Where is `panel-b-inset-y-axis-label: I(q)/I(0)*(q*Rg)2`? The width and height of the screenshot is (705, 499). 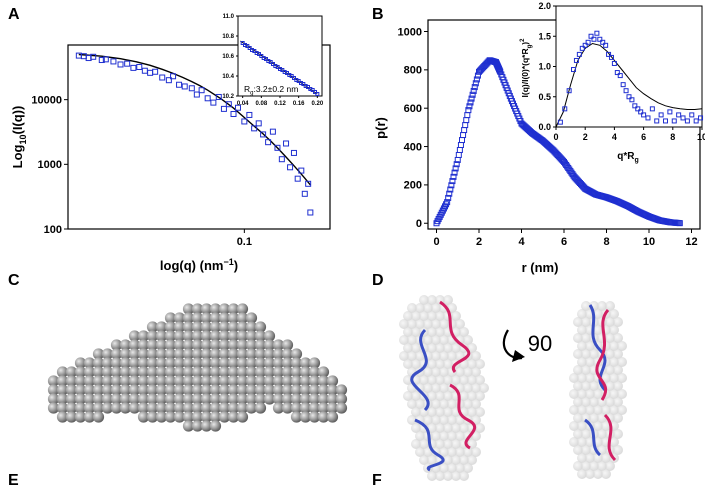 panel-b-inset-y-axis-label: I(q)/I(0)*(q*Rg)2 is located at coordinates (526, 68).